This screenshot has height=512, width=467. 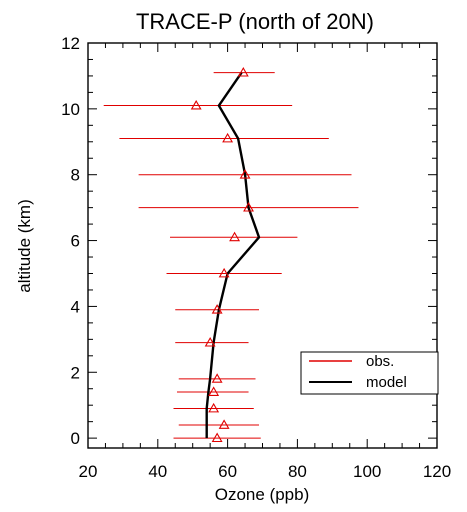 I want to click on y-tick-label: 2, so click(x=75, y=372).